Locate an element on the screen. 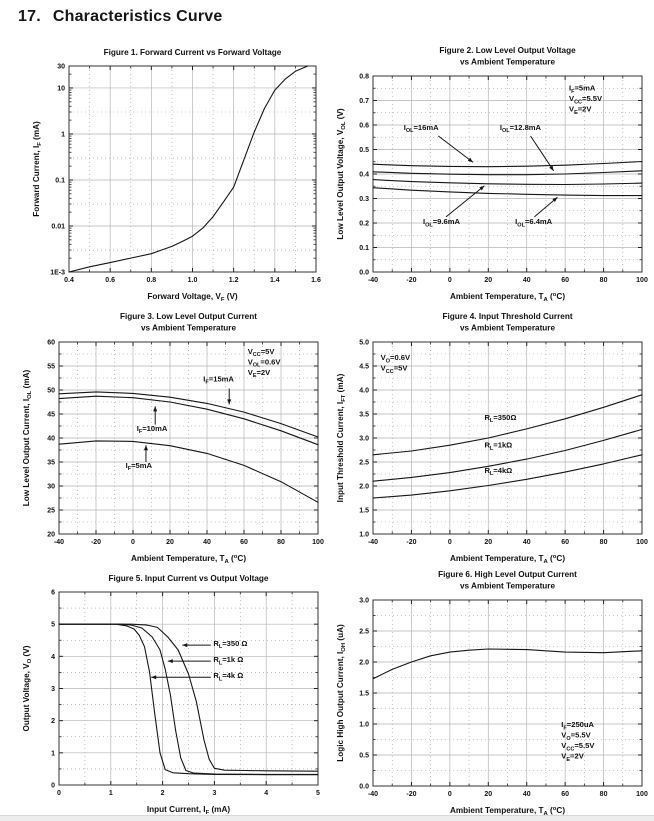 The image size is (654, 821). svg-text: 6 is located at coordinates (53, 593).